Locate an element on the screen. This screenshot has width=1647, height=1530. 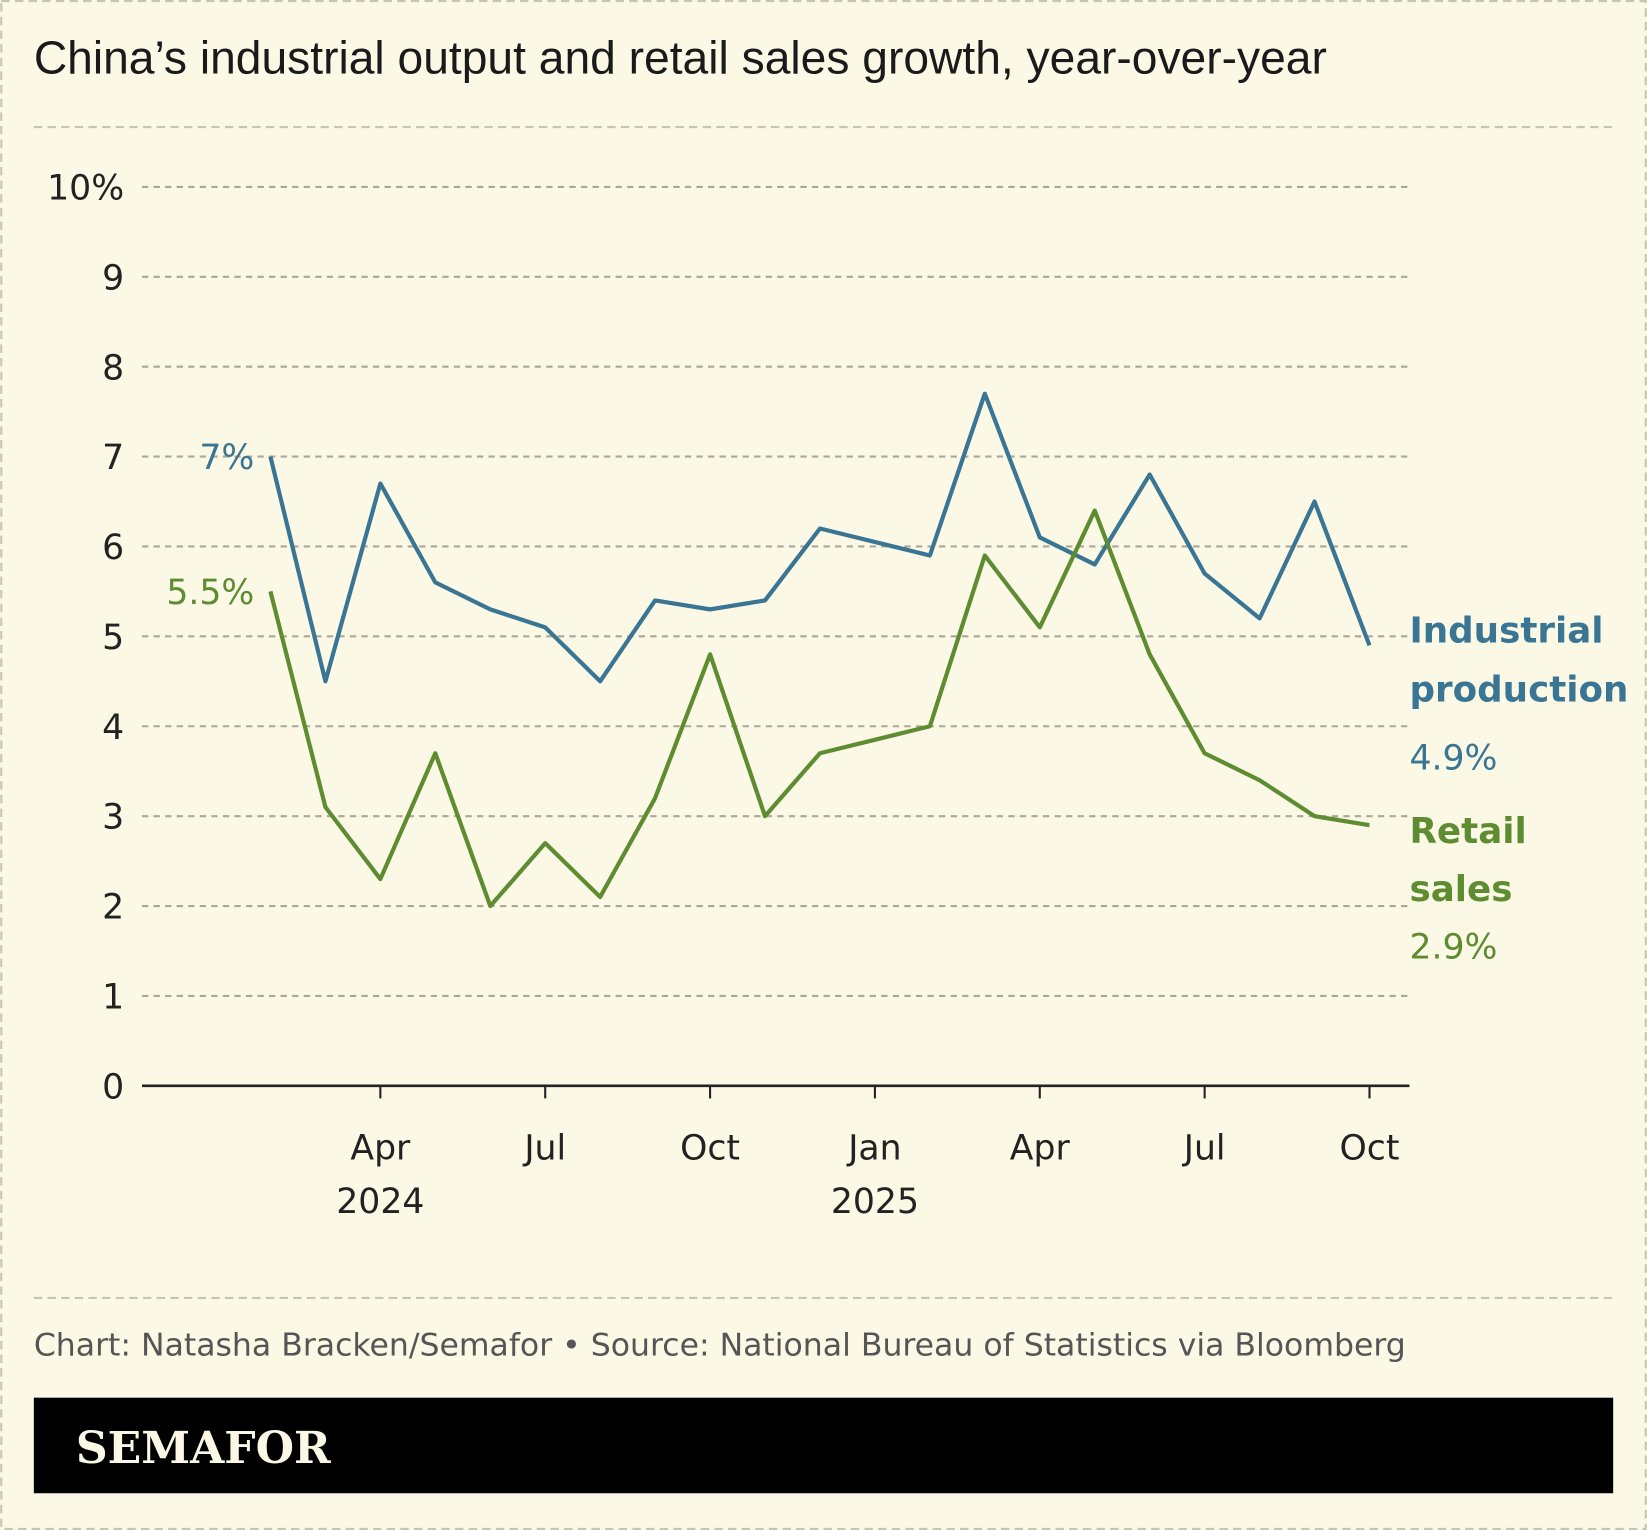
y-tick-label: 3 is located at coordinates (113, 818).